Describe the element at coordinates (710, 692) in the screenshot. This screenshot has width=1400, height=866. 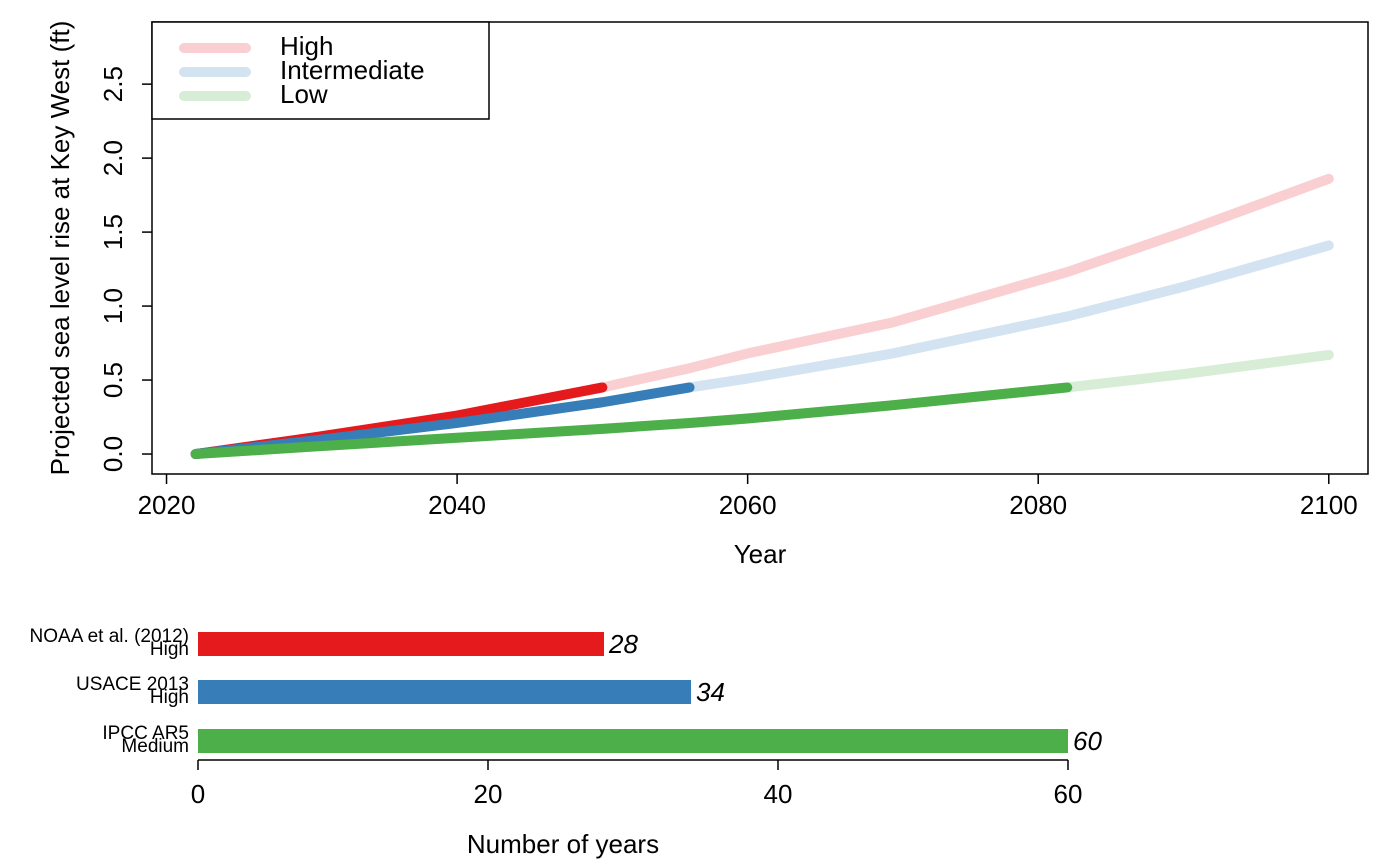
I see `value-label: 34` at that location.